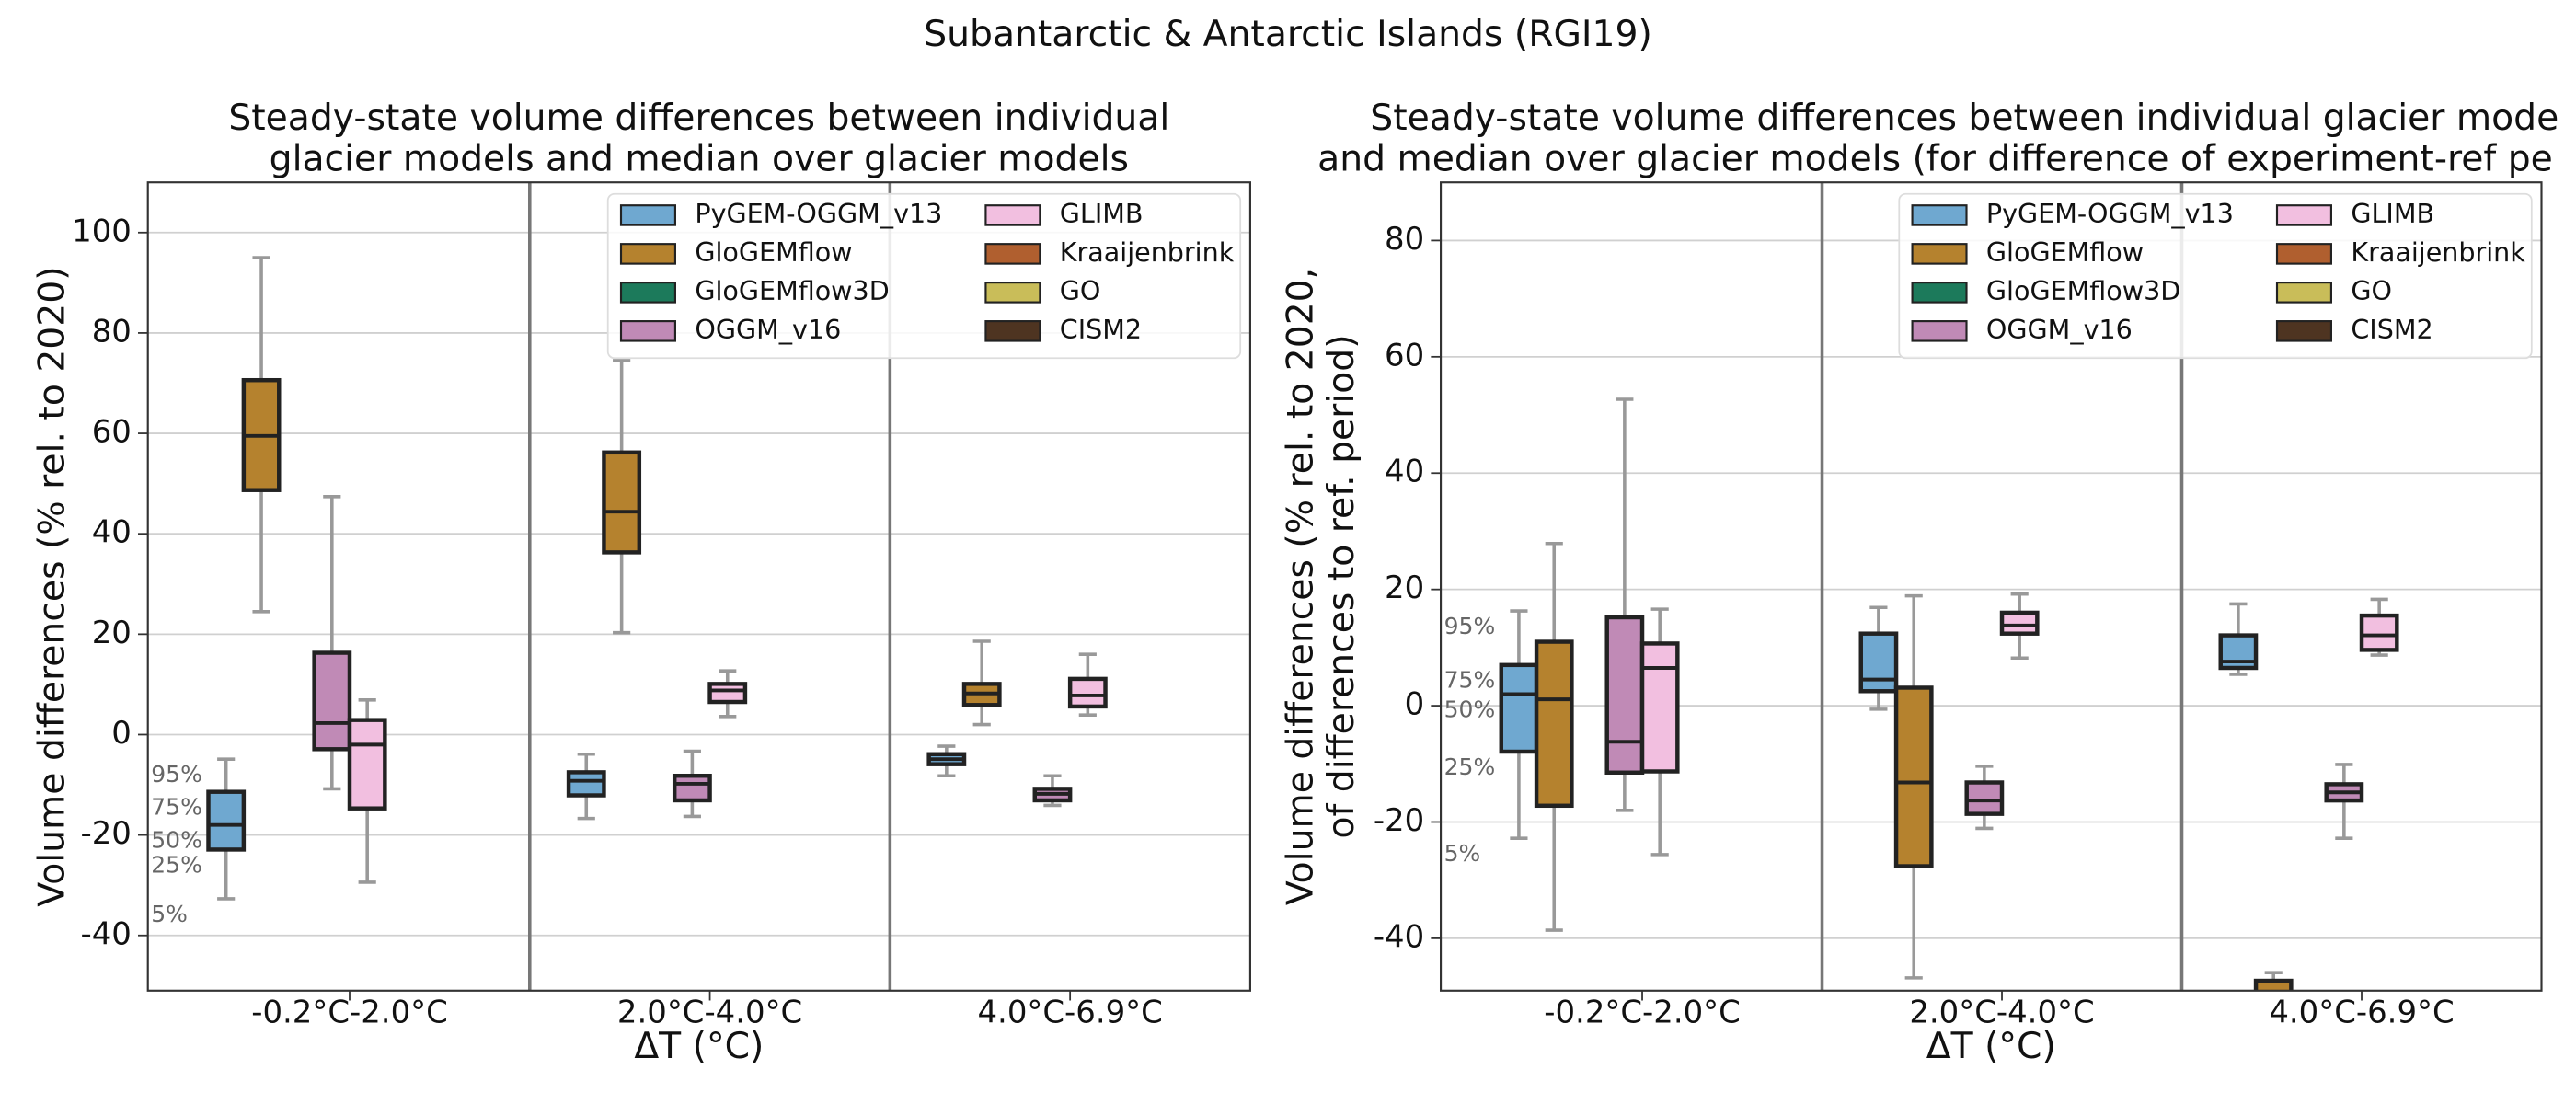  I want to click on y-tick-label: 100, so click(102, 230).